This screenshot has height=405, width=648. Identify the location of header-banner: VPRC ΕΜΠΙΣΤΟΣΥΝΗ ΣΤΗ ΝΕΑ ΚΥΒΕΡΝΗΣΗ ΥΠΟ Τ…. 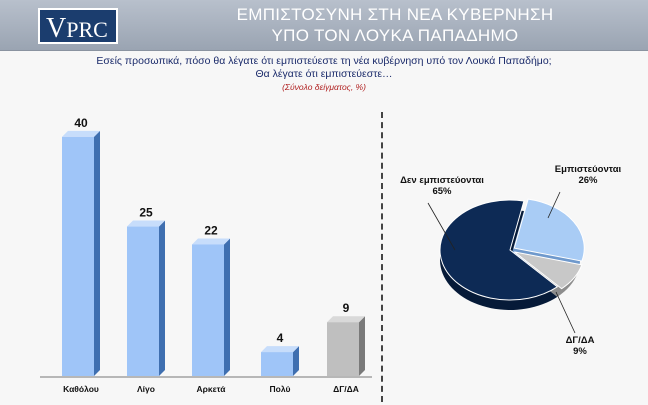
(324, 25).